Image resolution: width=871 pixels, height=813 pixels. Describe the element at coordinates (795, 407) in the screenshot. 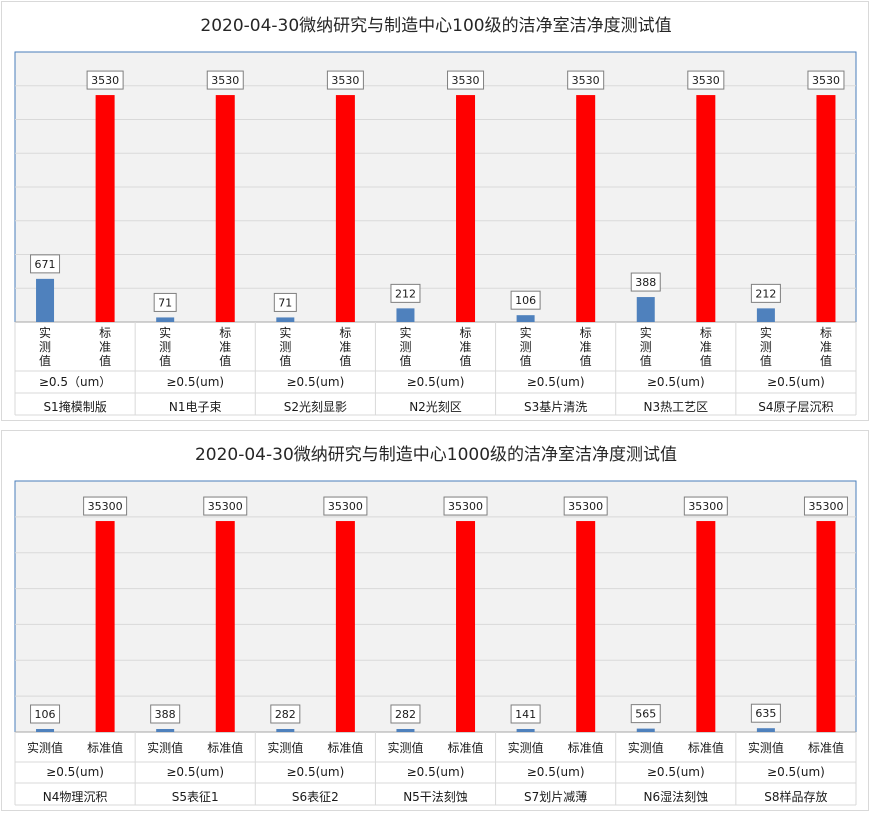

I see `category-label: S4原子层沉积` at that location.